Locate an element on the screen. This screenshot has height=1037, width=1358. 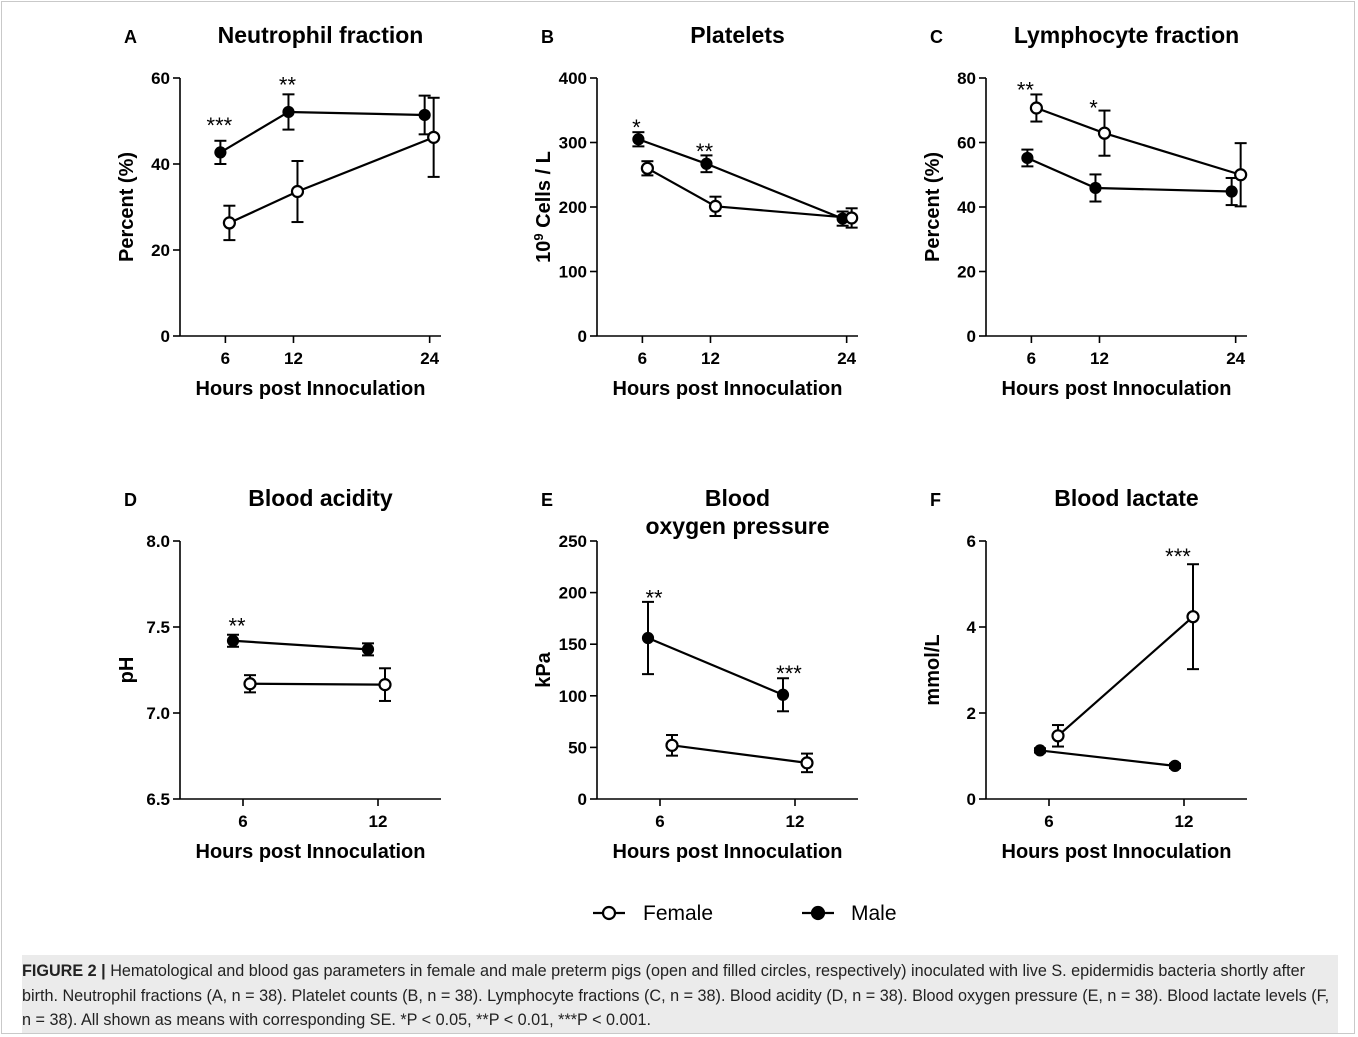
y-tick-label: 100 is located at coordinates (573, 272).